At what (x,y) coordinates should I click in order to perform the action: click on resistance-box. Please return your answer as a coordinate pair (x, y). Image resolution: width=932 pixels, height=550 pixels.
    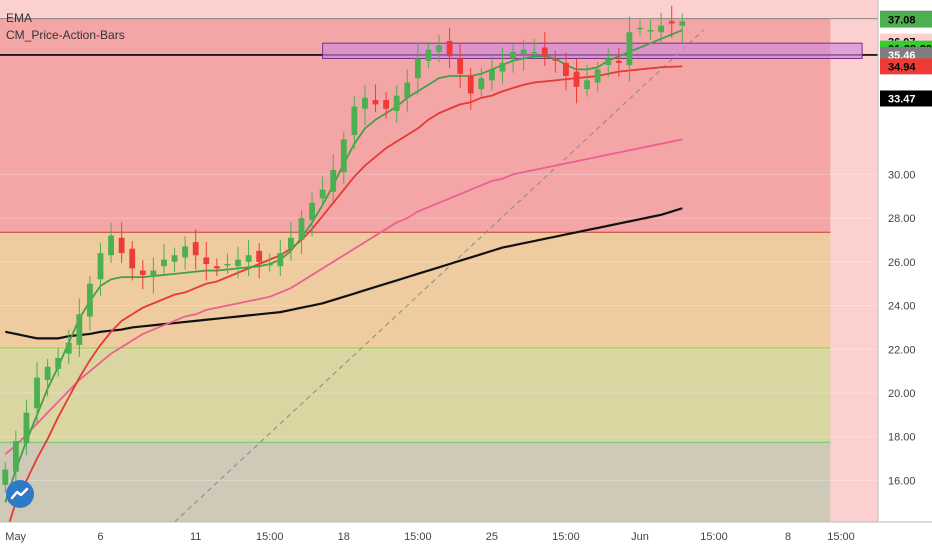
    Looking at the image, I should click on (592, 50).